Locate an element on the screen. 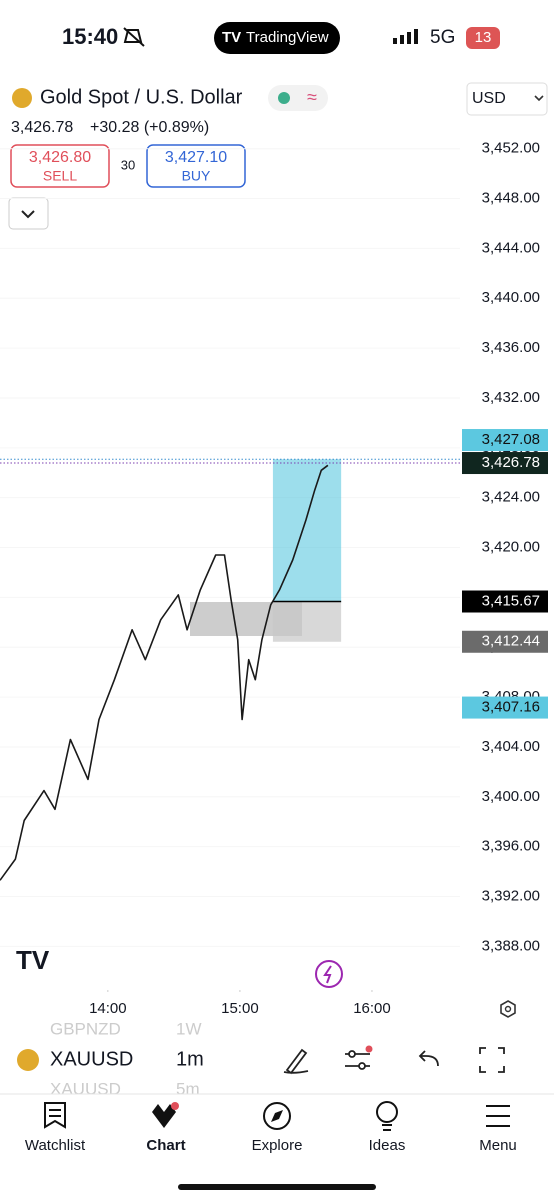 This screenshot has height=1200, width=554. chart-icon is located at coordinates (164, 1116).